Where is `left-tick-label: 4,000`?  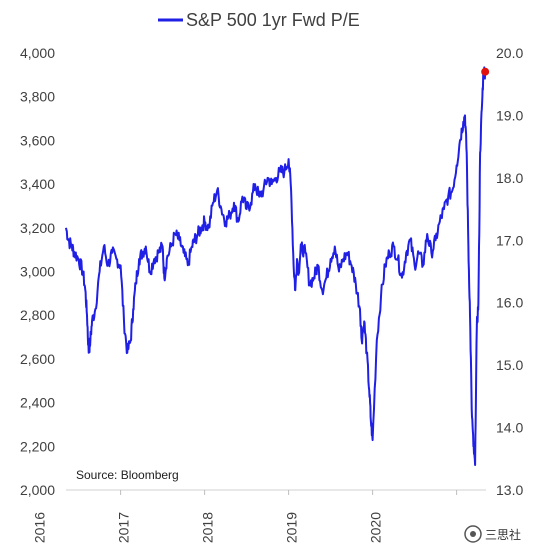 left-tick-label: 4,000 is located at coordinates (37, 53).